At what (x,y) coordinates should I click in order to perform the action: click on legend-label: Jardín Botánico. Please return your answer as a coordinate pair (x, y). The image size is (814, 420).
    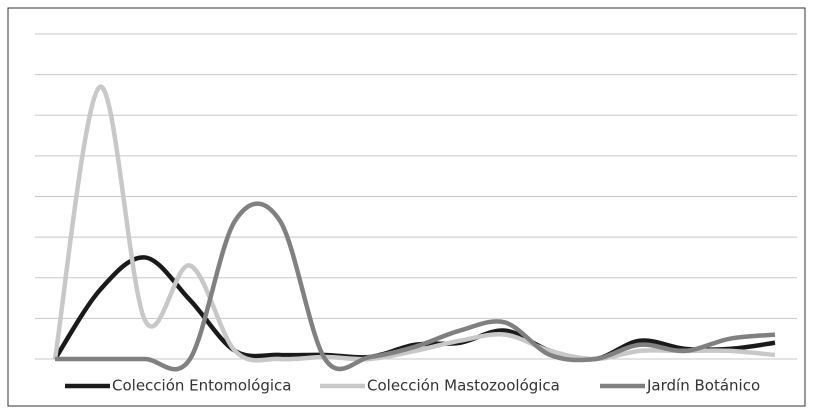
    Looking at the image, I should click on (703, 386).